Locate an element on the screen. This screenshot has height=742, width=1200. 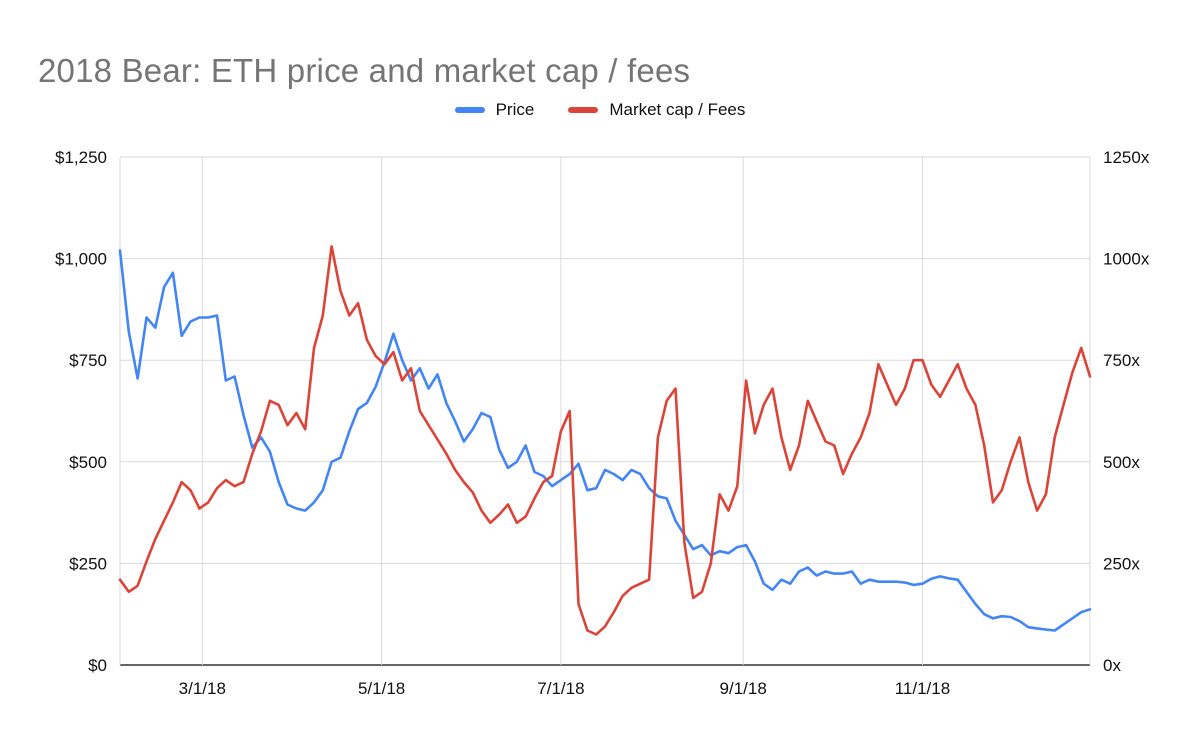
price-legend-swatch-icon is located at coordinates (469, 110).